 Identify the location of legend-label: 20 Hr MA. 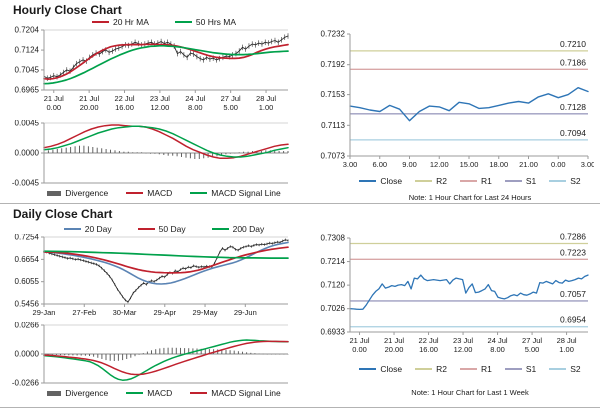
(130, 22).